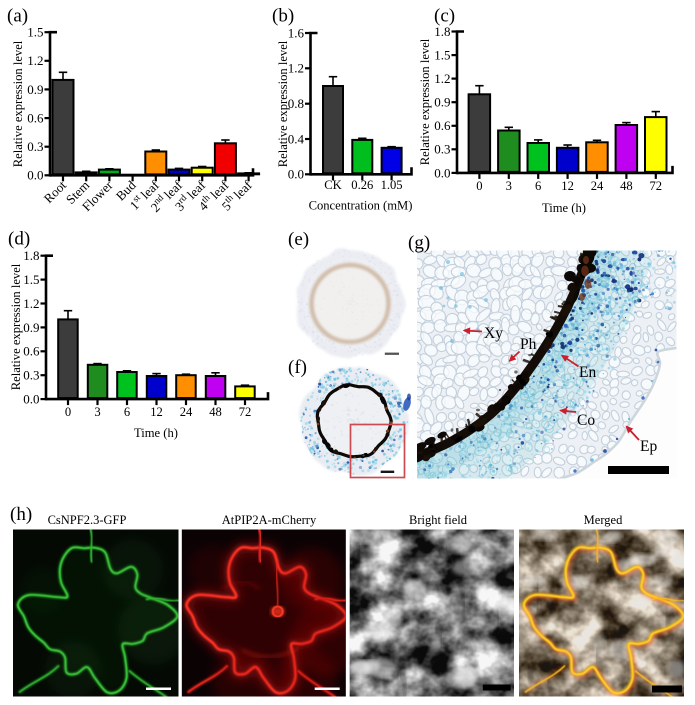 This screenshot has height=705, width=695. I want to click on svg-text: Co, so click(586, 420).